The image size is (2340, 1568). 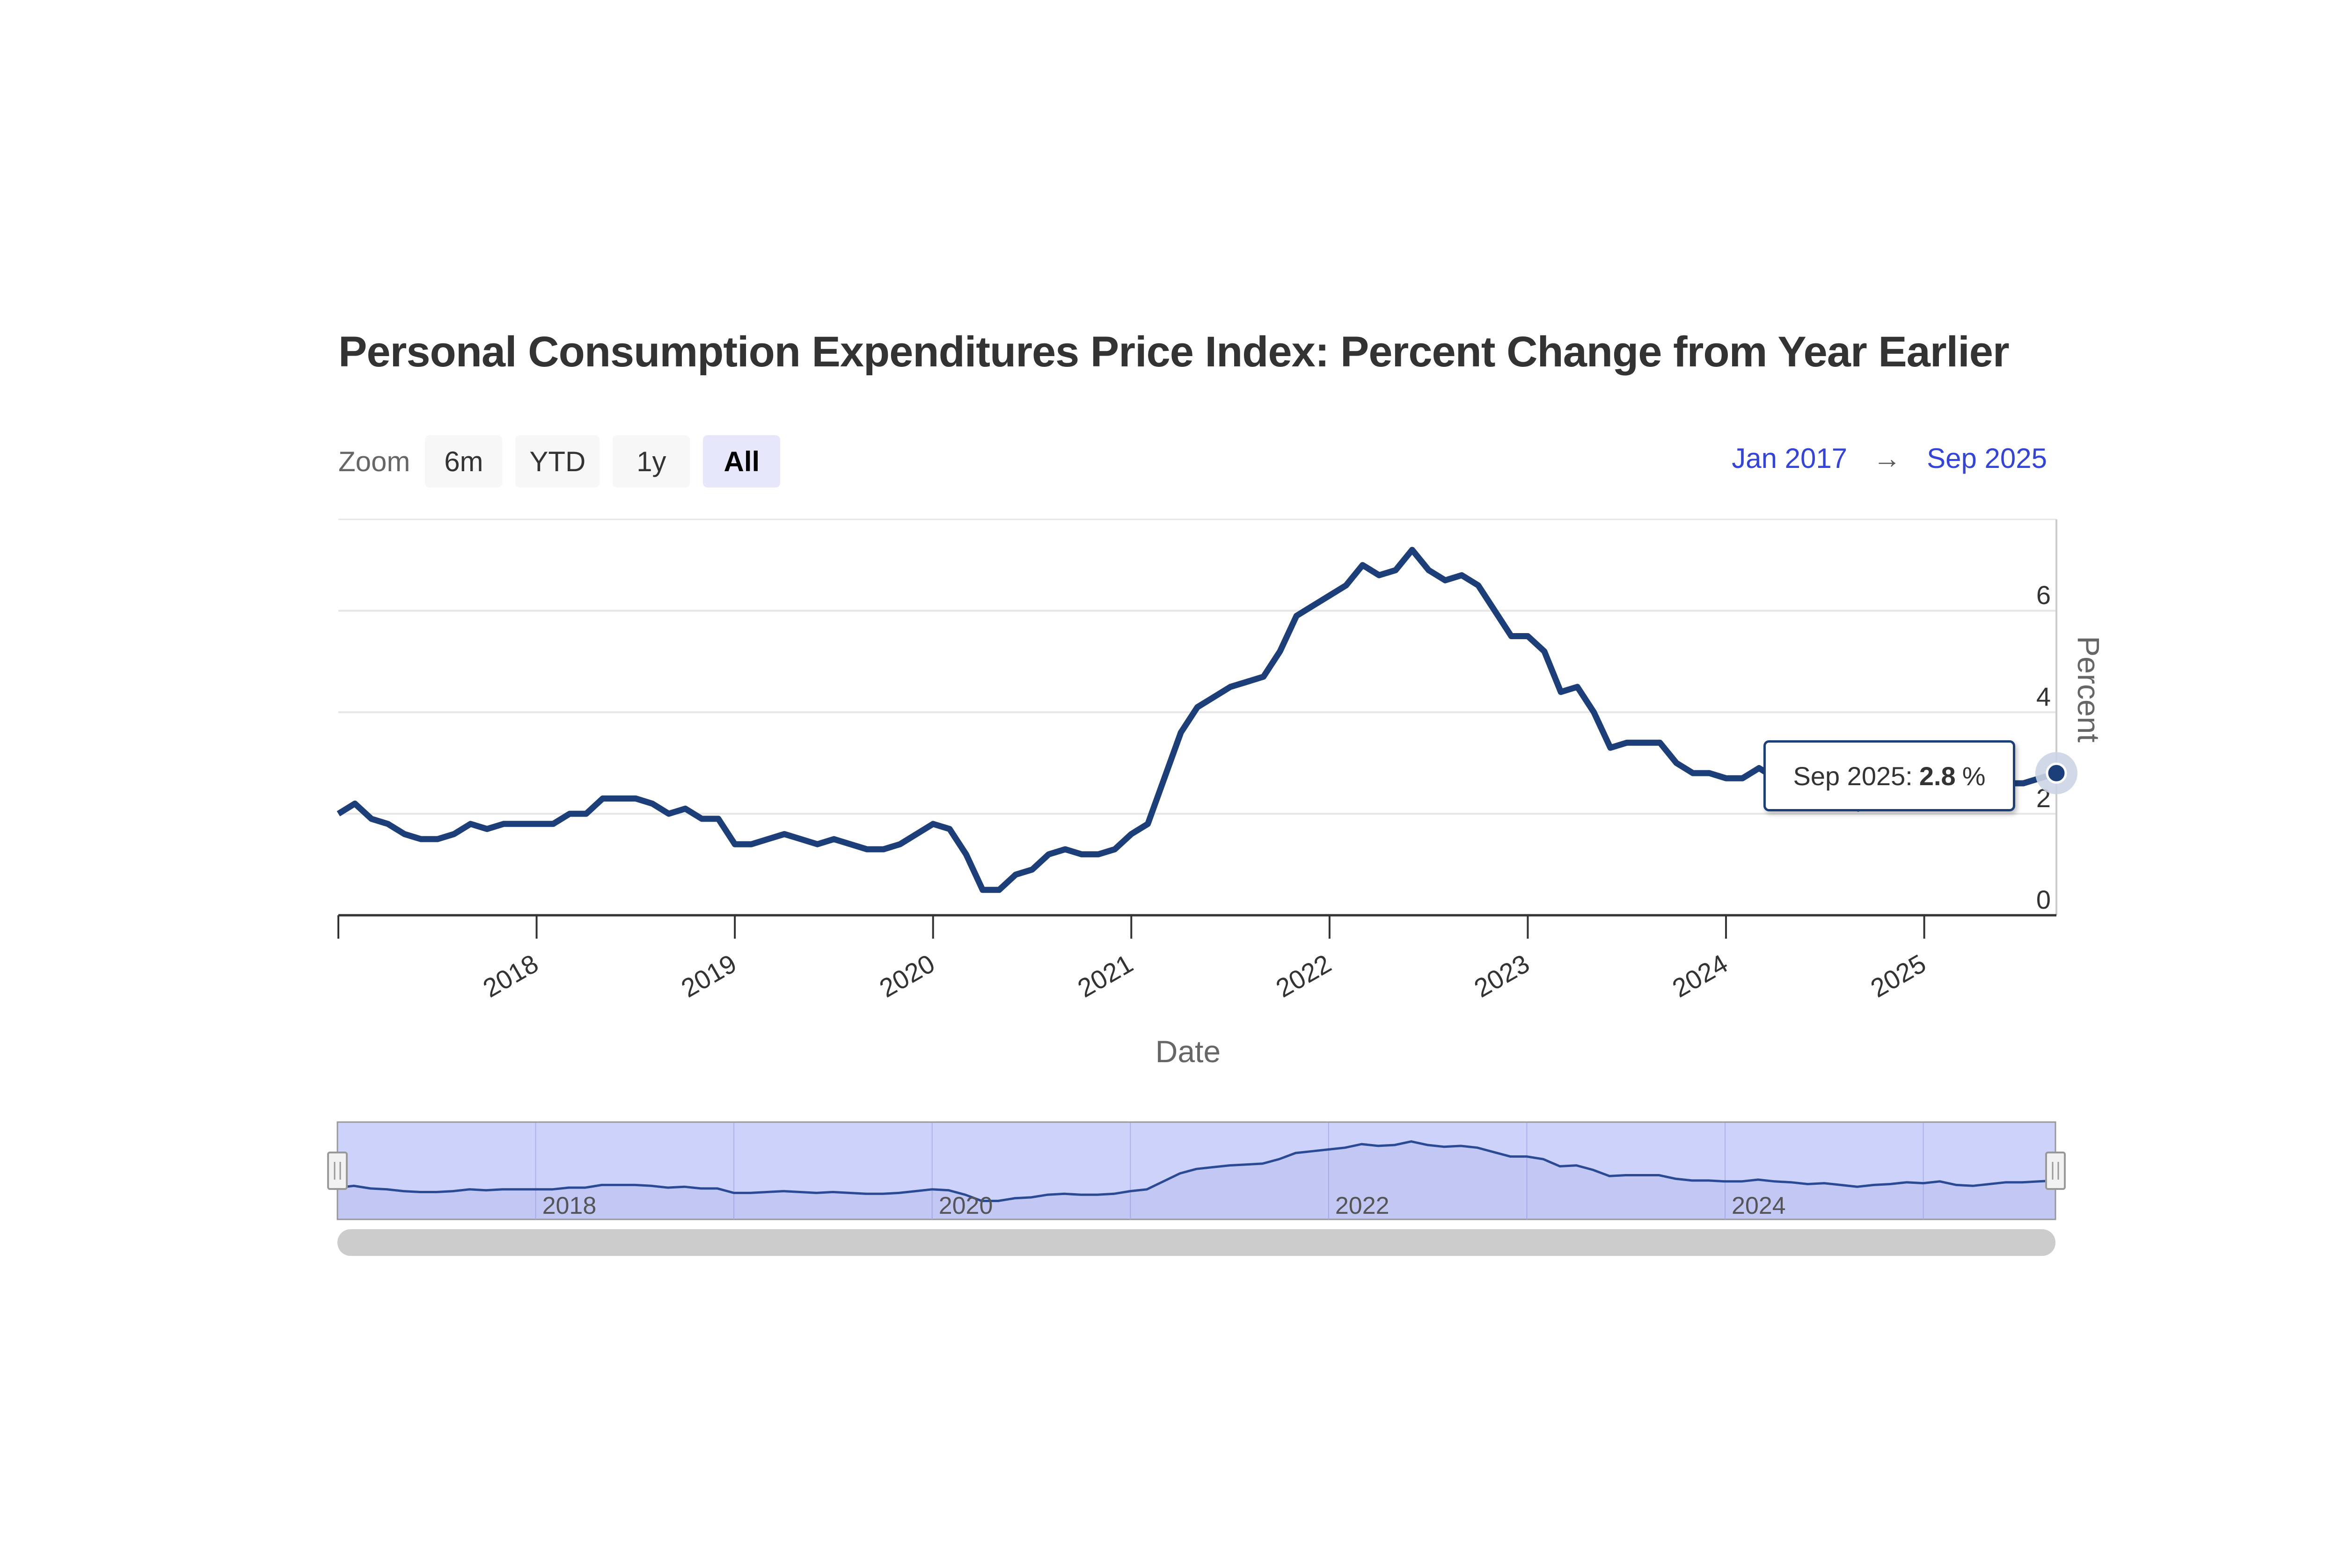 I want to click on x-tick-label: 2020, so click(x=907, y=975).